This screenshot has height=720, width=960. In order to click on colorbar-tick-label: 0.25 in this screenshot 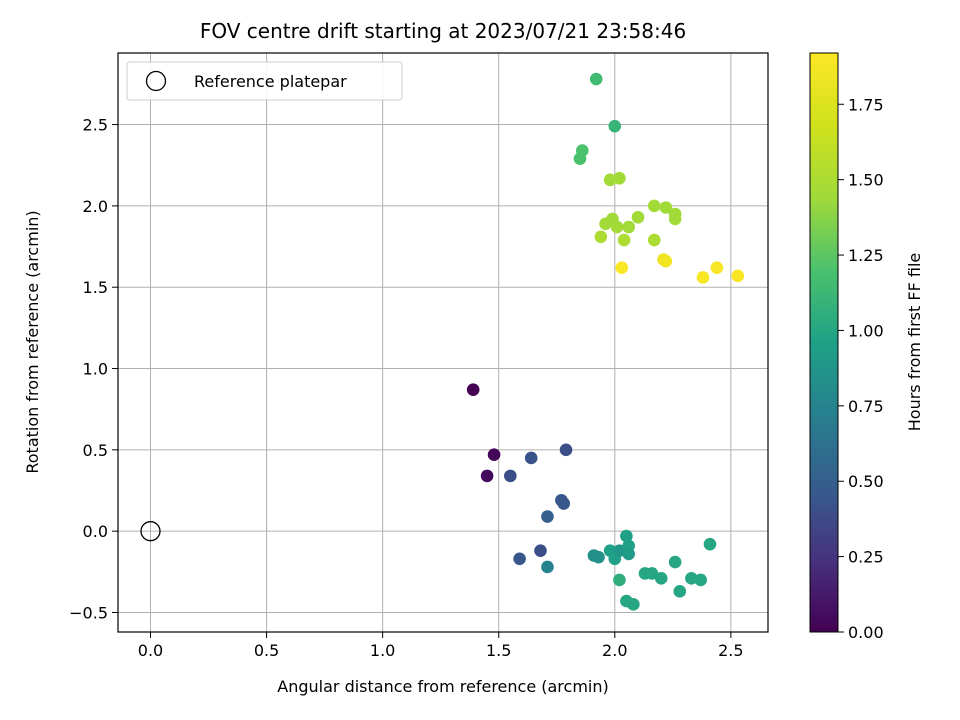, I will do `click(866, 557)`.